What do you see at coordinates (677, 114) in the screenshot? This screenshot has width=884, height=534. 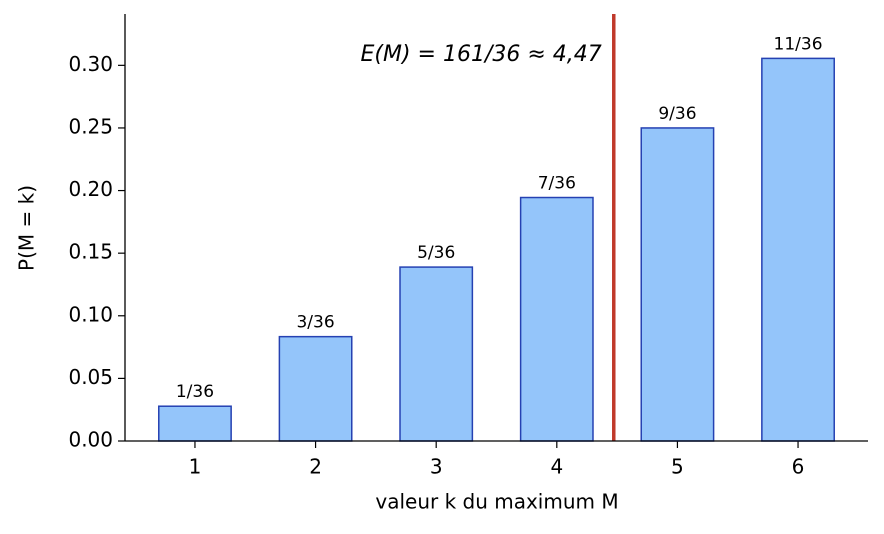 I see `value-label: 9/36` at bounding box center [677, 114].